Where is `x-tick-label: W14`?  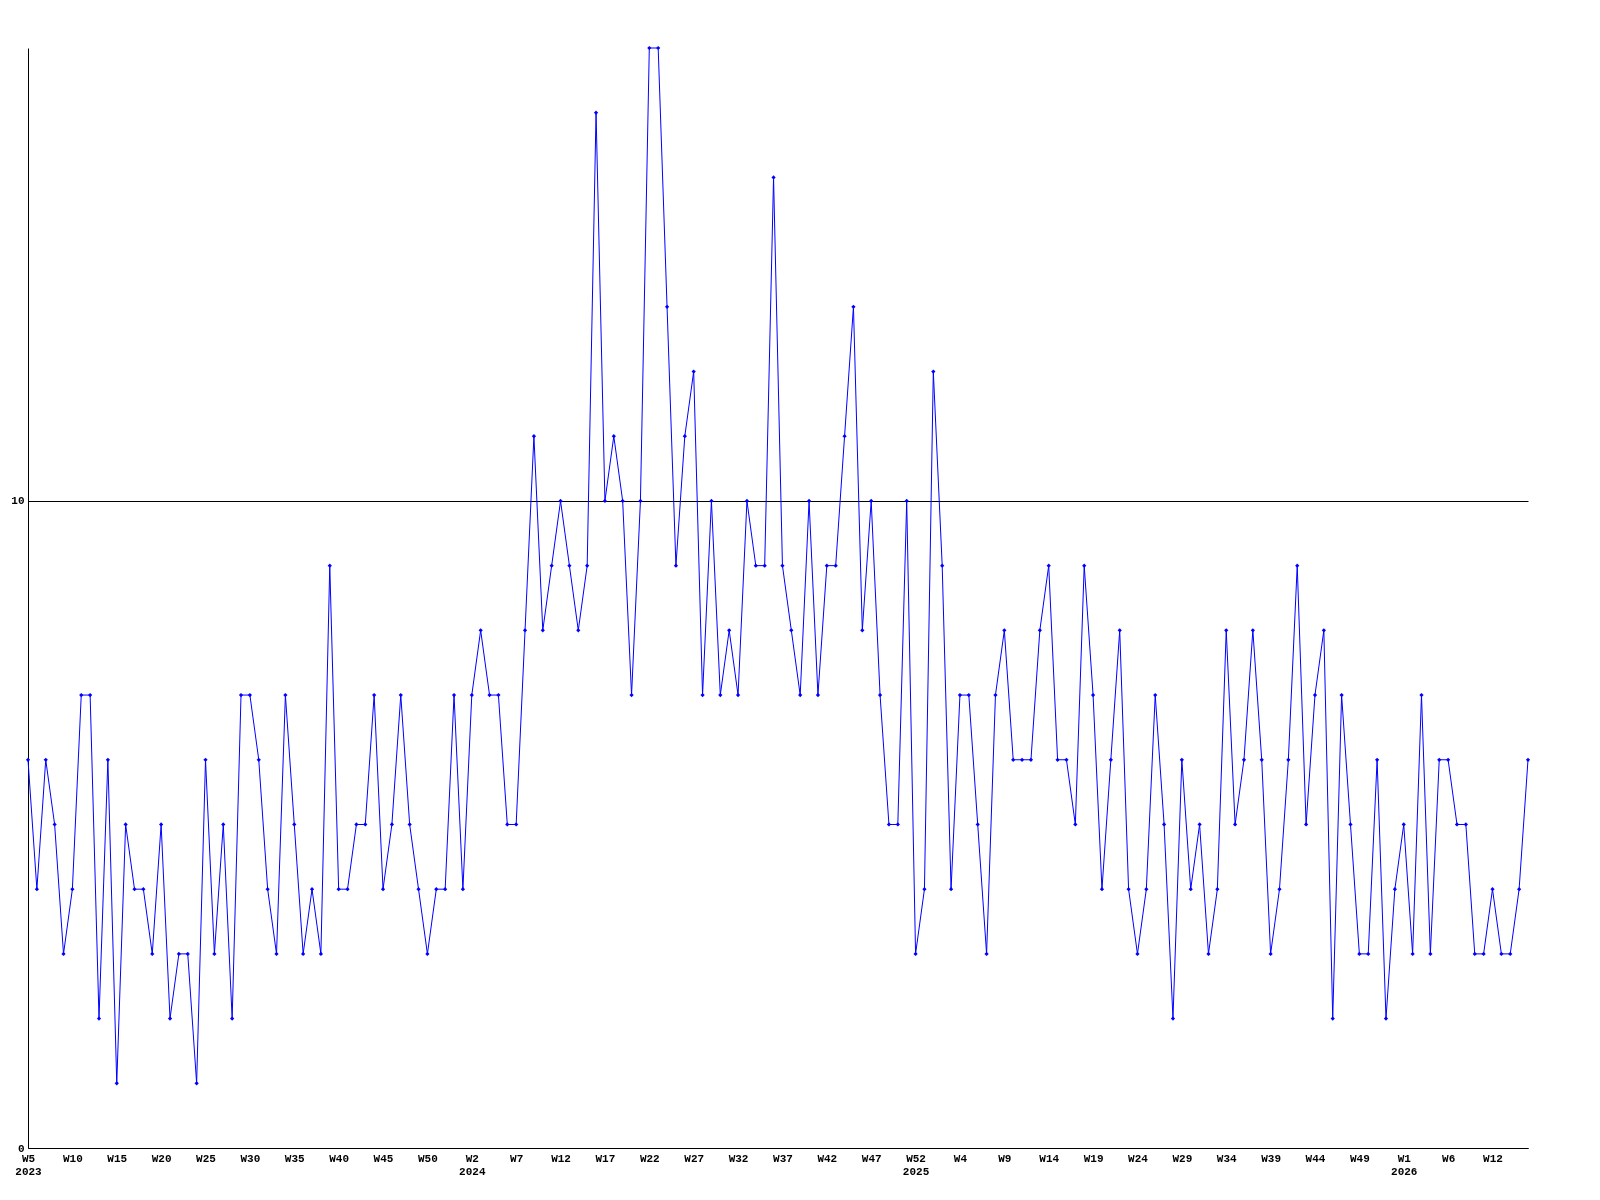
x-tick-label: W14 is located at coordinates (1049, 1158).